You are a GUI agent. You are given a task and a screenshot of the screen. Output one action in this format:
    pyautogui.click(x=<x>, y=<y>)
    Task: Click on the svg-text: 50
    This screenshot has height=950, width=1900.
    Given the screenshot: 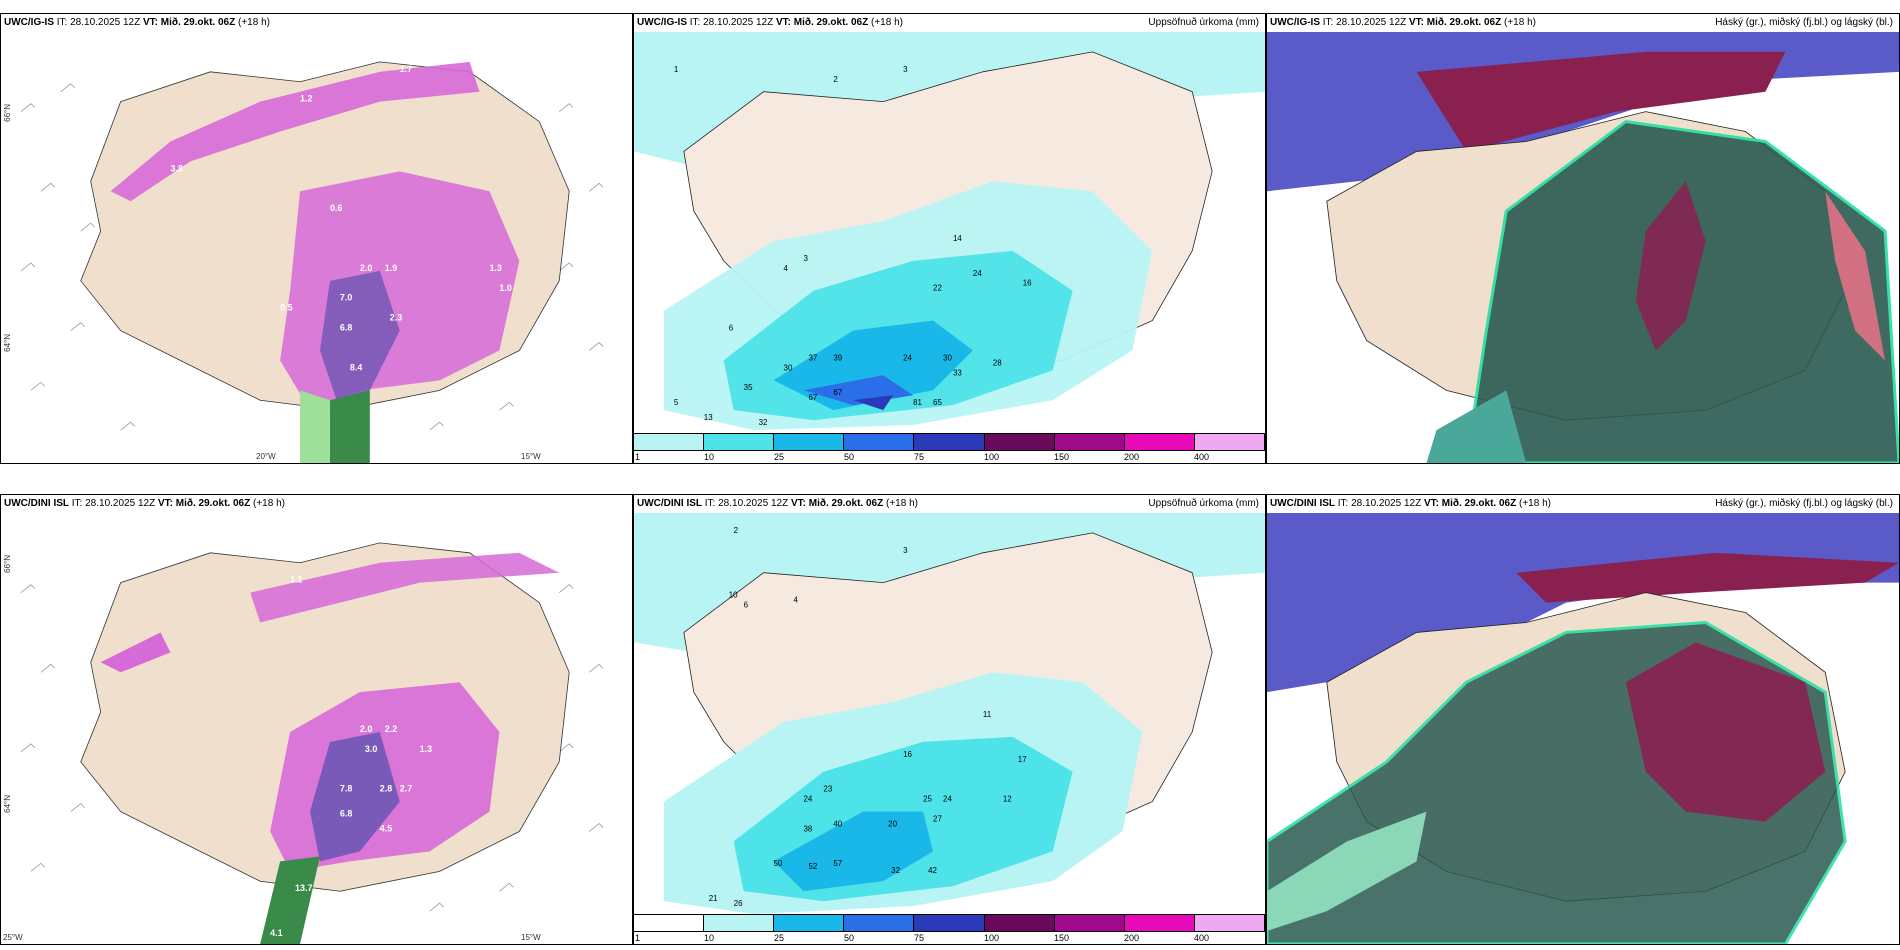 What is the action you would take?
    pyautogui.click(x=778, y=863)
    